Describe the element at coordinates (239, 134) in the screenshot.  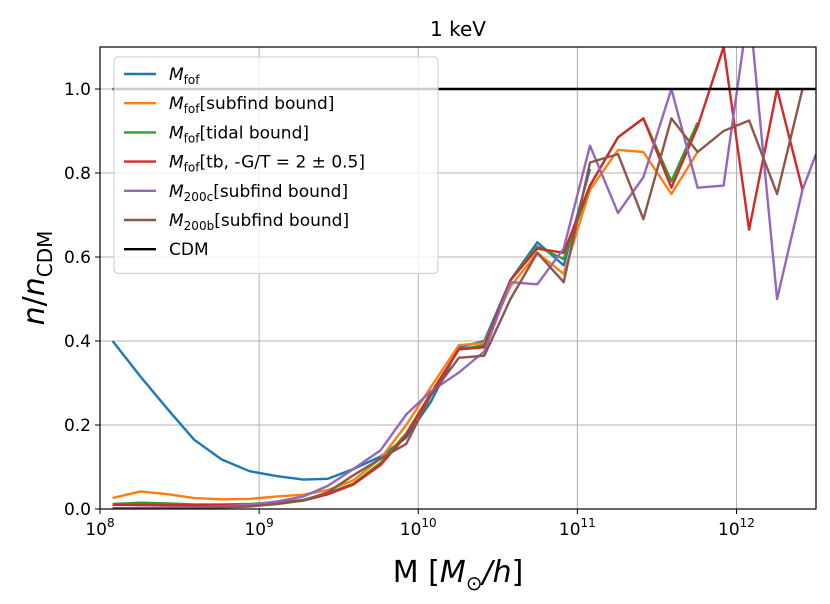
I see `legend-label: Mfof[tidal bound]` at that location.